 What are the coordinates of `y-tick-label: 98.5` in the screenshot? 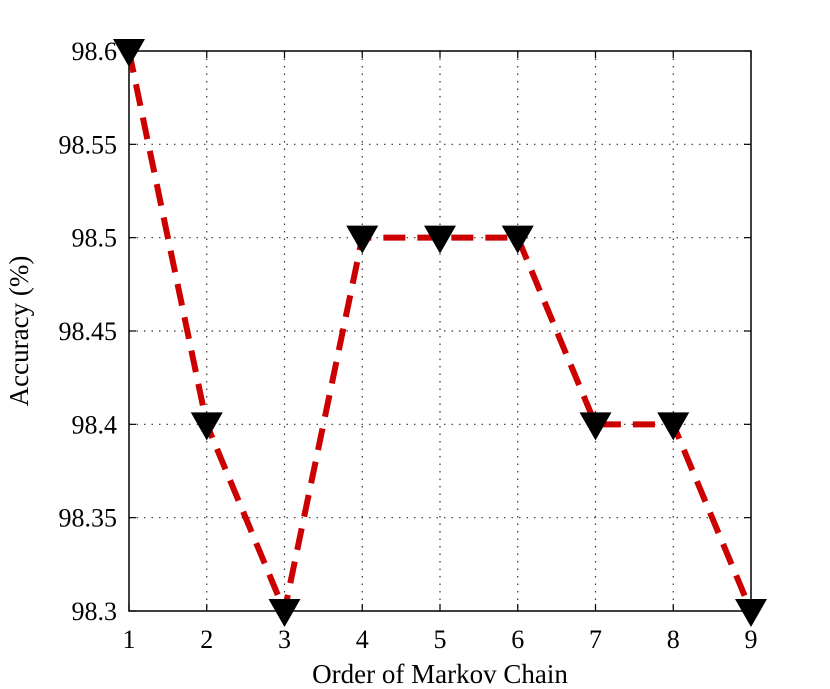 It's located at (95, 238).